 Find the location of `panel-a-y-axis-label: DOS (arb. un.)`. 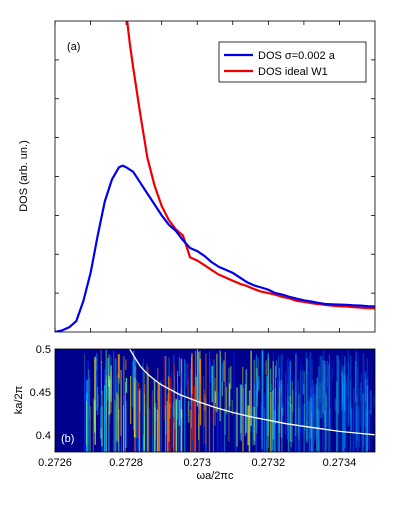

panel-a-y-axis-label: DOS (arb. un.) is located at coordinates (24, 176).